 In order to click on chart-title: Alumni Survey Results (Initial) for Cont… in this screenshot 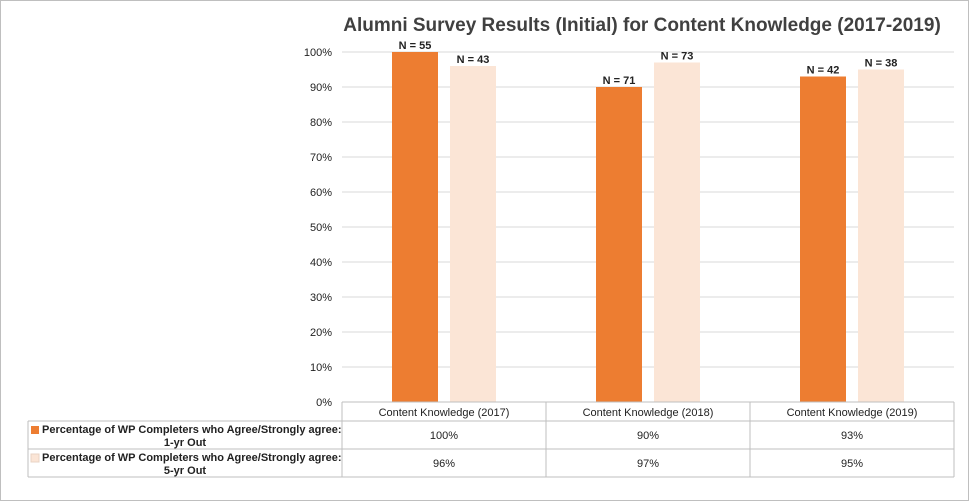, I will do `click(642, 25)`.